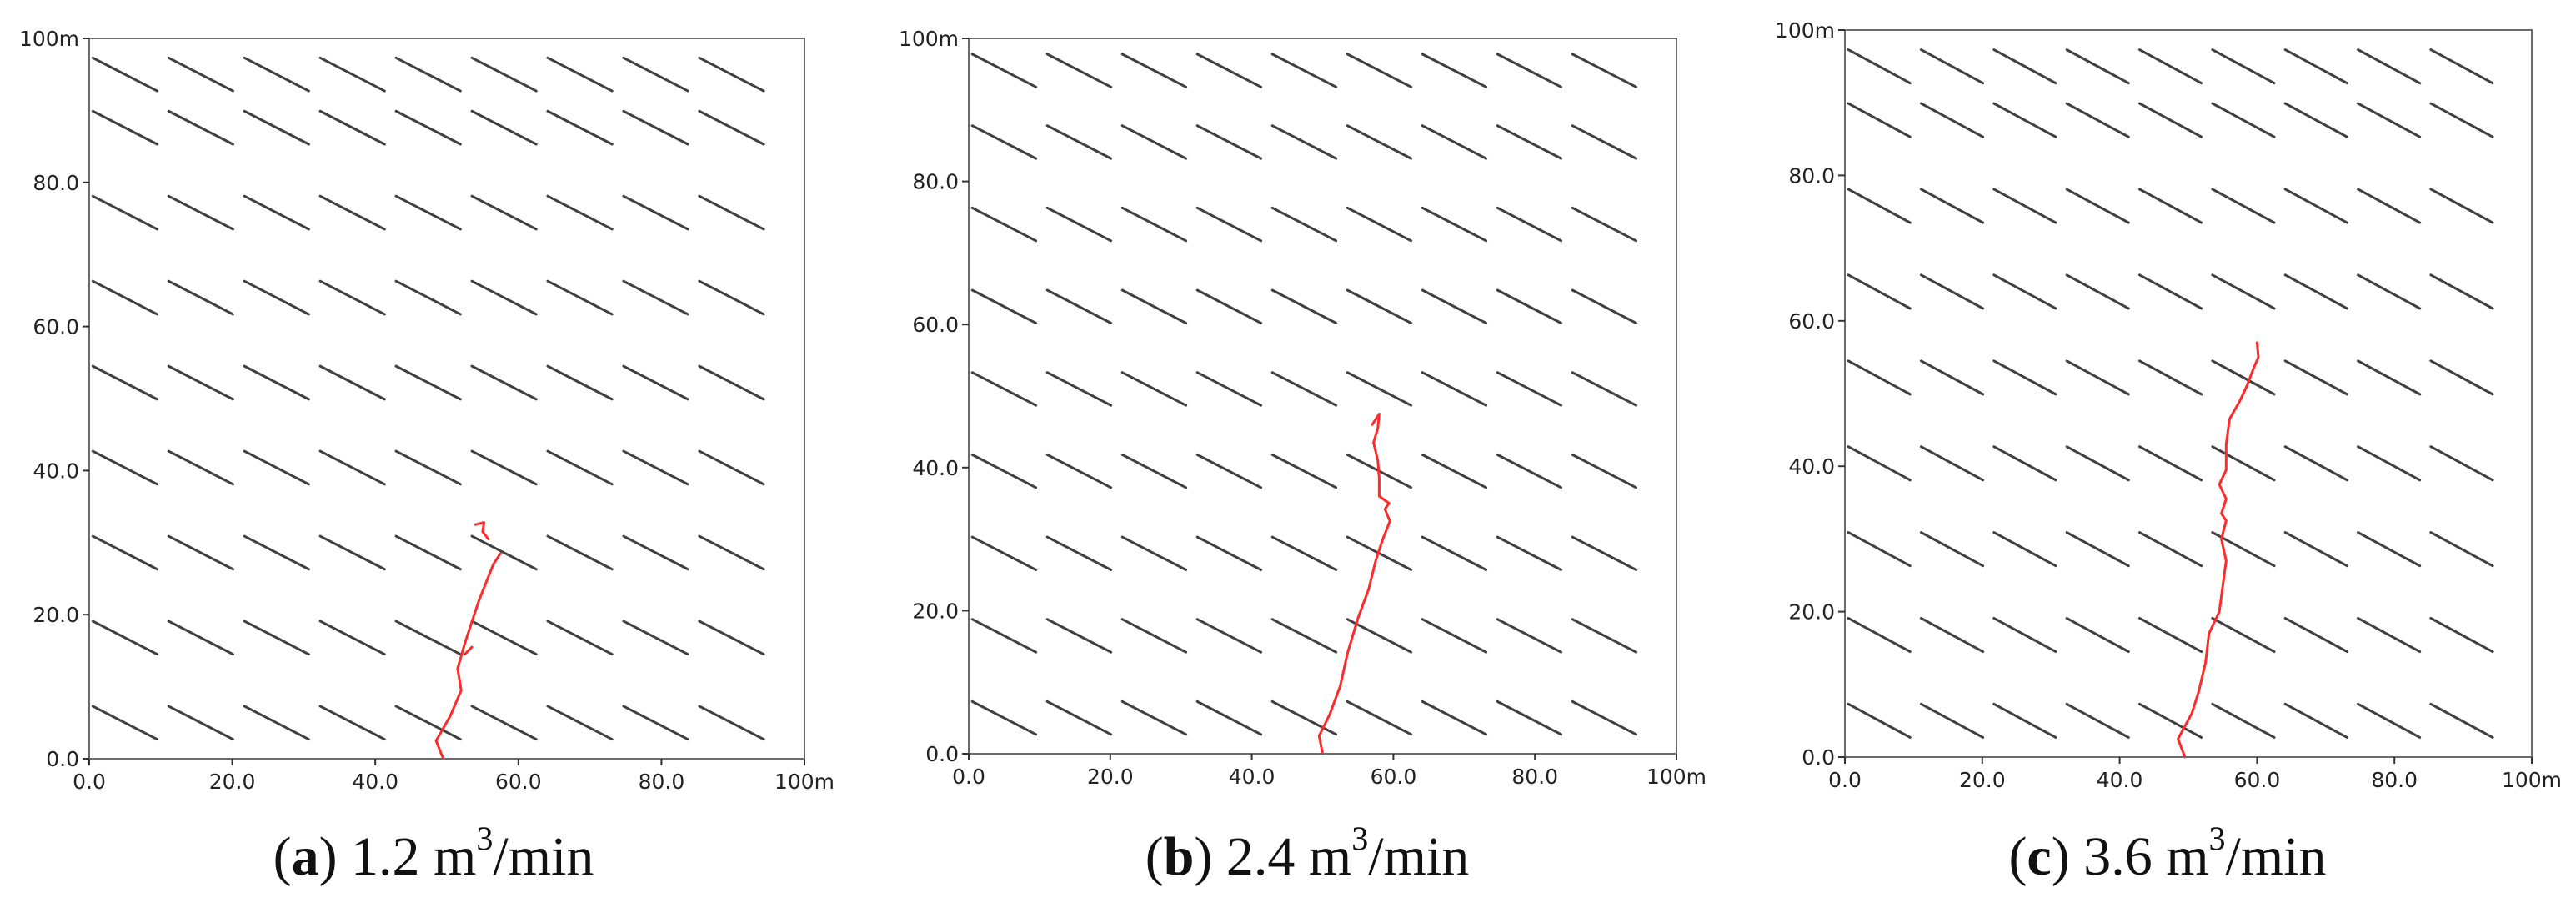  What do you see at coordinates (62, 759) in the screenshot?
I see `y-tick-label: 0.0` at bounding box center [62, 759].